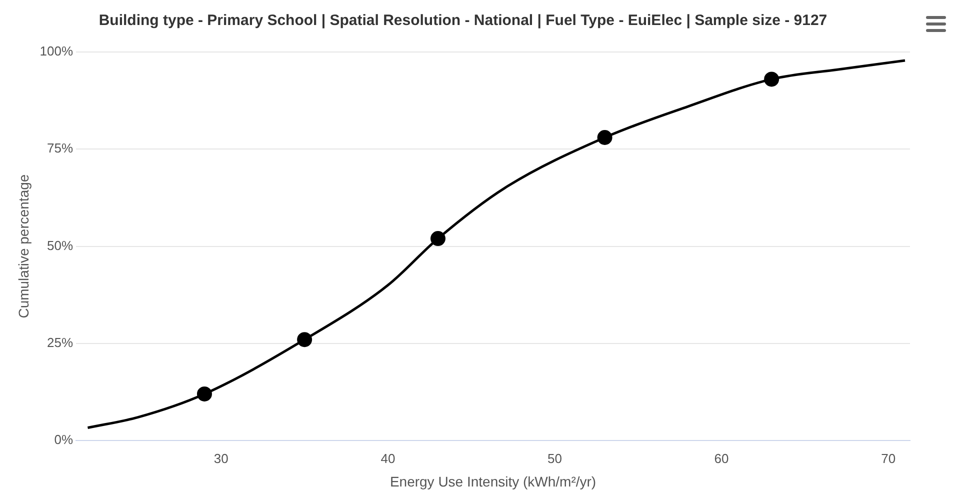 The width and height of the screenshot is (957, 503). I want to click on x-tick-label: 50, so click(555, 458).